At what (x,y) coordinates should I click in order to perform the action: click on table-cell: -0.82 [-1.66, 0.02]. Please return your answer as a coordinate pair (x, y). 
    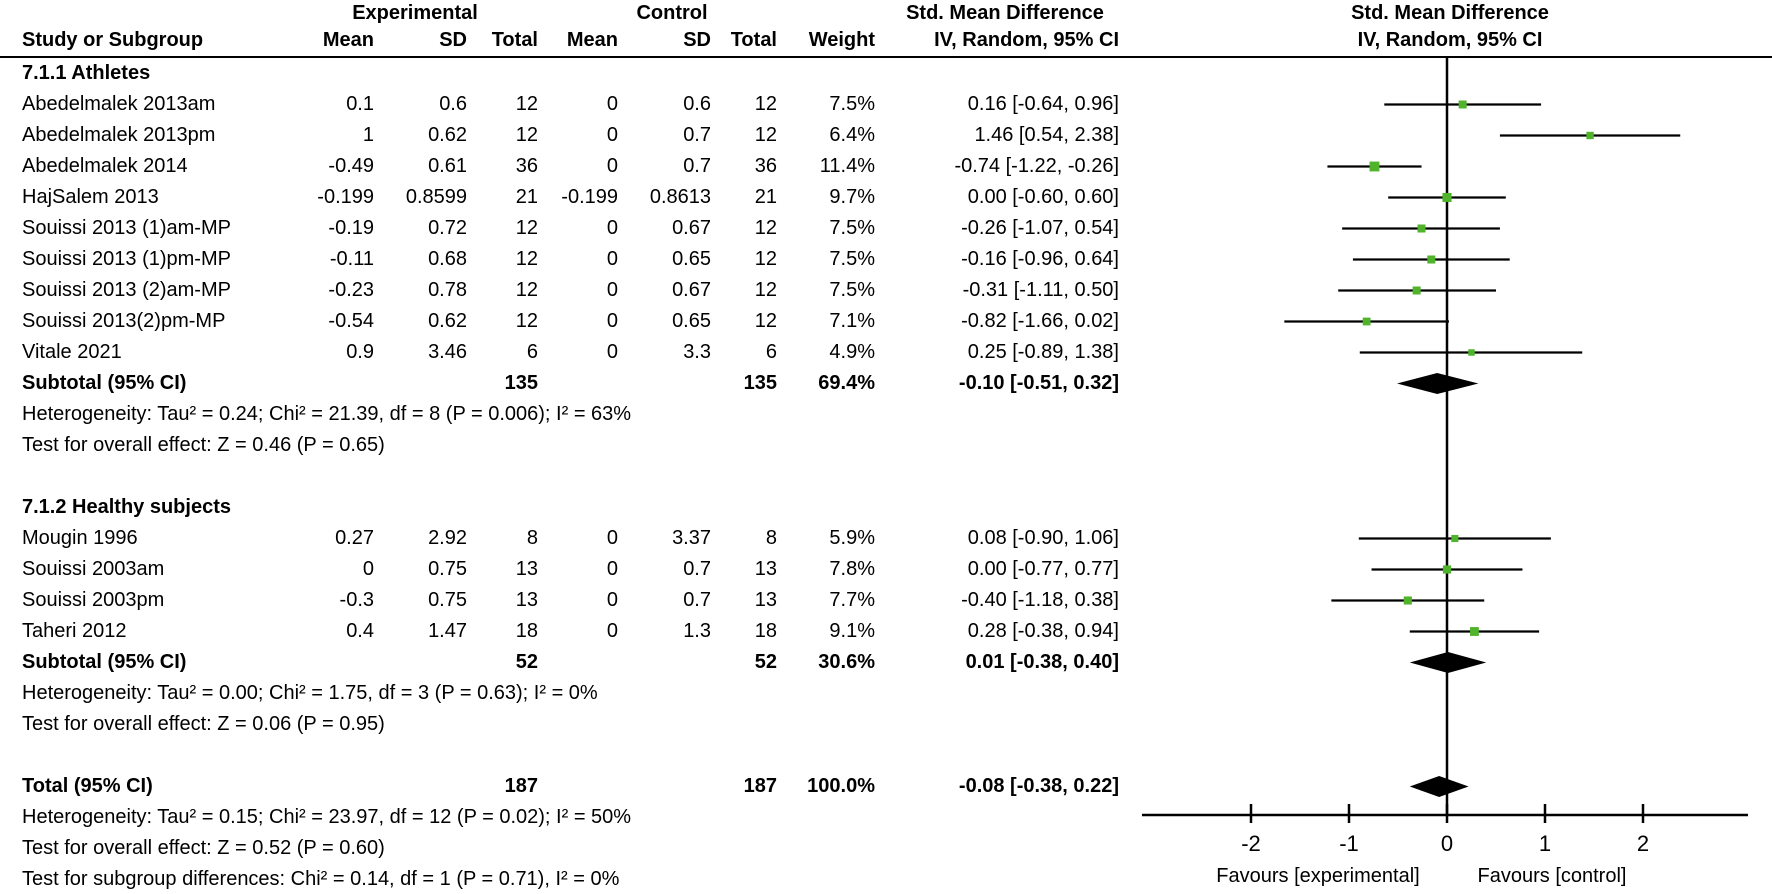
    Looking at the image, I should click on (1040, 321).